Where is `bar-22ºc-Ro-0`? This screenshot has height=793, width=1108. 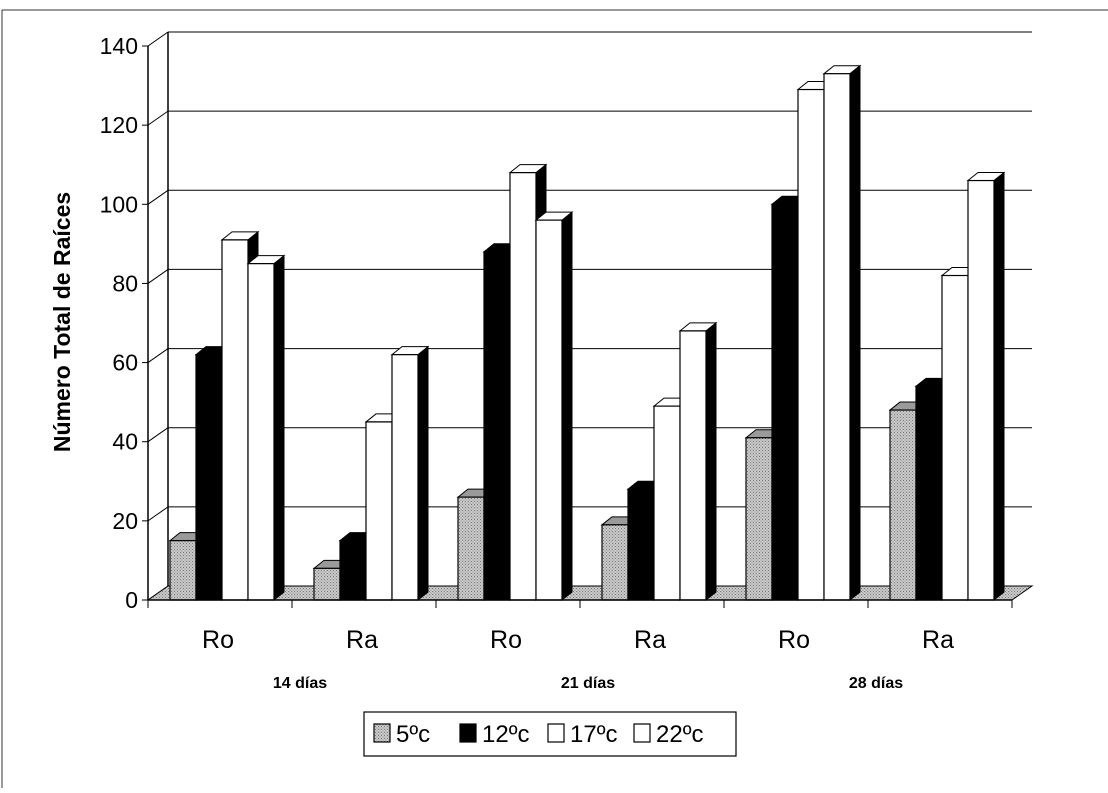
bar-22ºc-Ro-0 is located at coordinates (266, 428).